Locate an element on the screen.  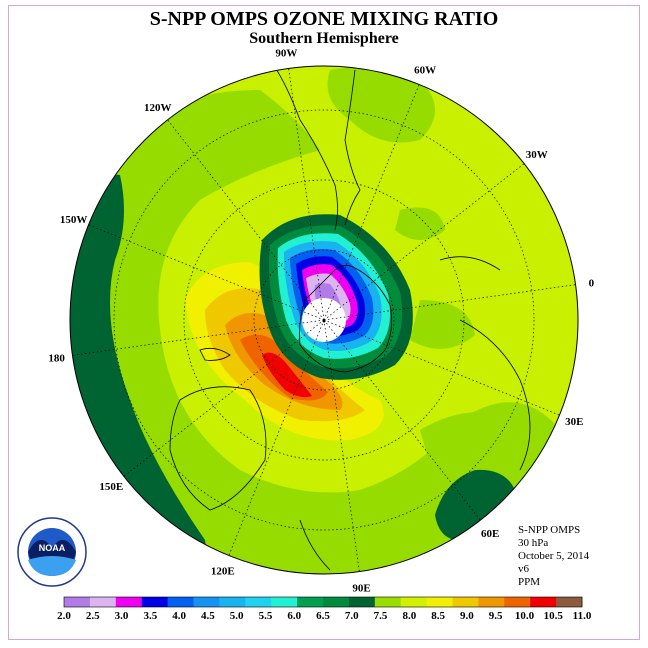
colorbar-label: 3.5 is located at coordinates (150, 616).